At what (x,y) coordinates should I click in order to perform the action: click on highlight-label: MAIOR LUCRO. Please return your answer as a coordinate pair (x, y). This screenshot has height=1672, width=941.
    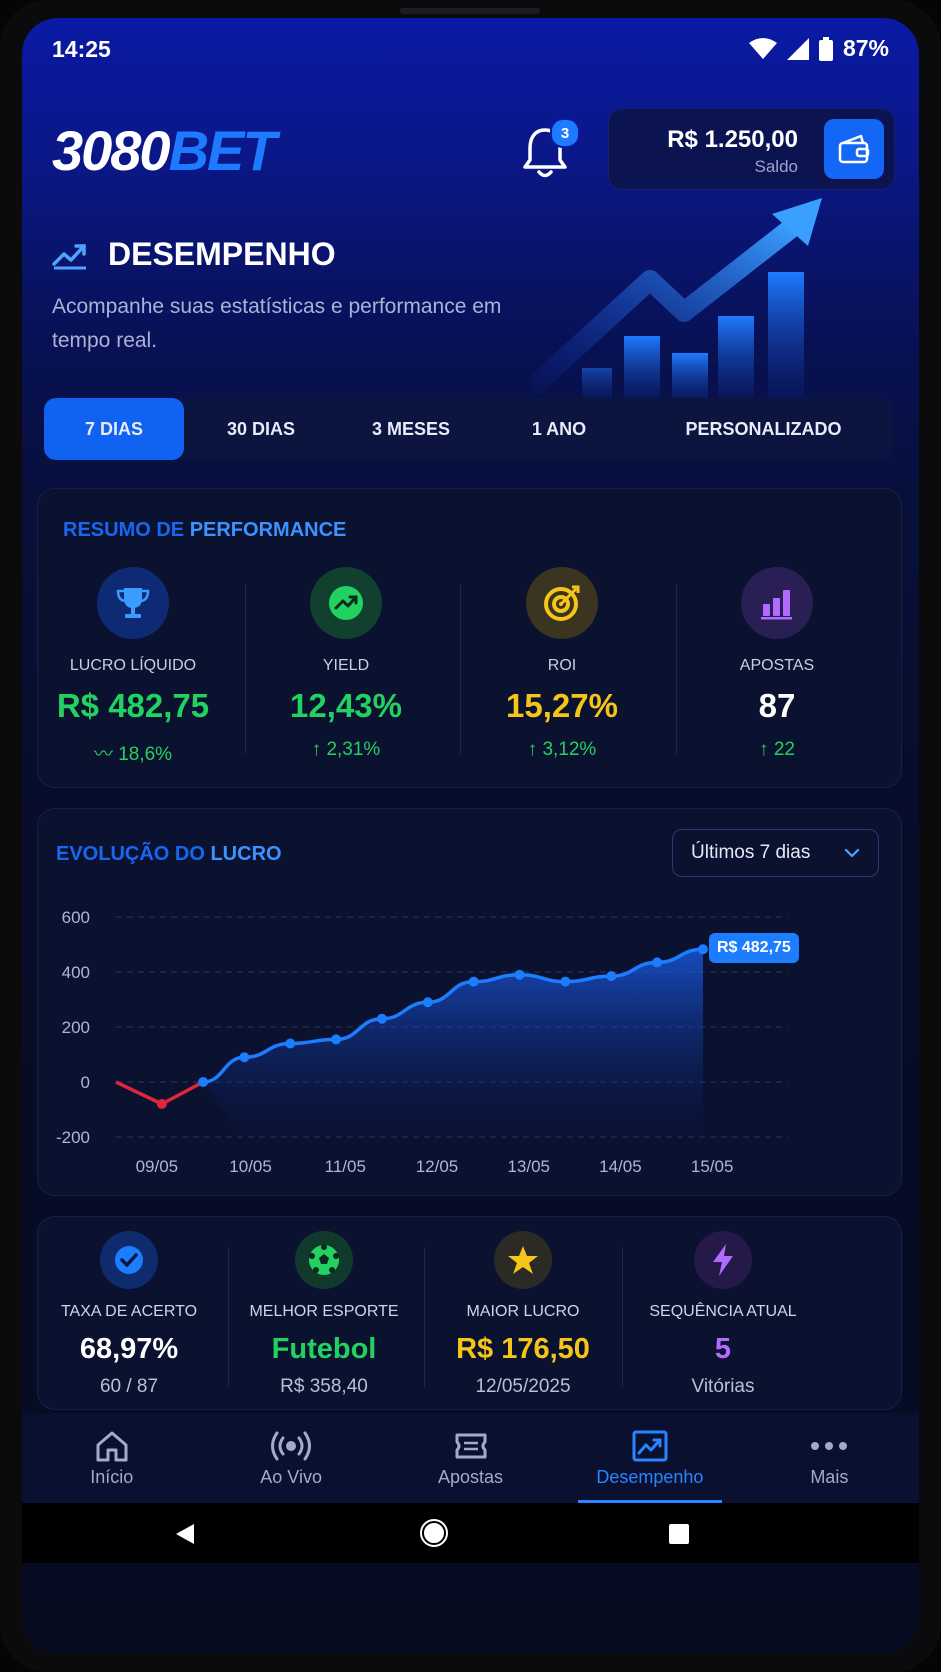
    Looking at the image, I should click on (523, 1311).